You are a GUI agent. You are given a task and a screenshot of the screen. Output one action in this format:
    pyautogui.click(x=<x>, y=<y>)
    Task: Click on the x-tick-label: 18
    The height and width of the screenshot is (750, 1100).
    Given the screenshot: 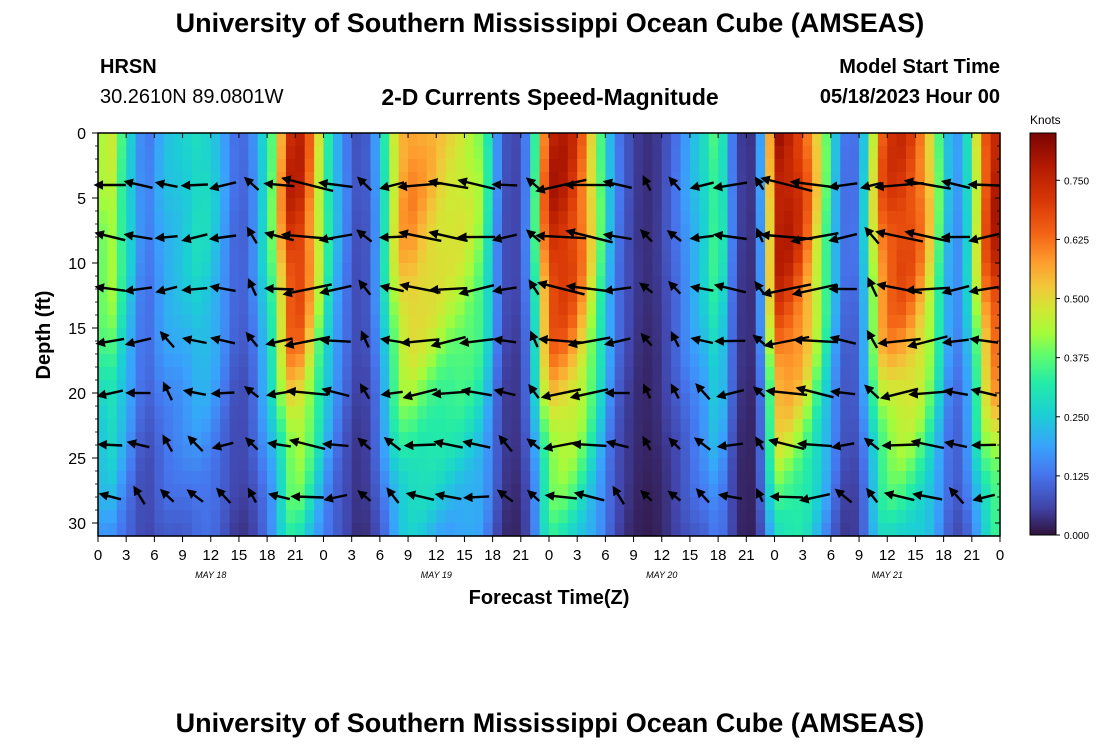 What is the action you would take?
    pyautogui.click(x=267, y=555)
    